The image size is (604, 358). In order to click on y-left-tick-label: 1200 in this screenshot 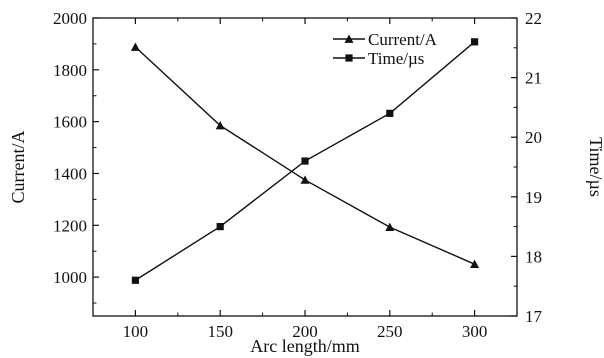, I will do `click(70, 225)`.